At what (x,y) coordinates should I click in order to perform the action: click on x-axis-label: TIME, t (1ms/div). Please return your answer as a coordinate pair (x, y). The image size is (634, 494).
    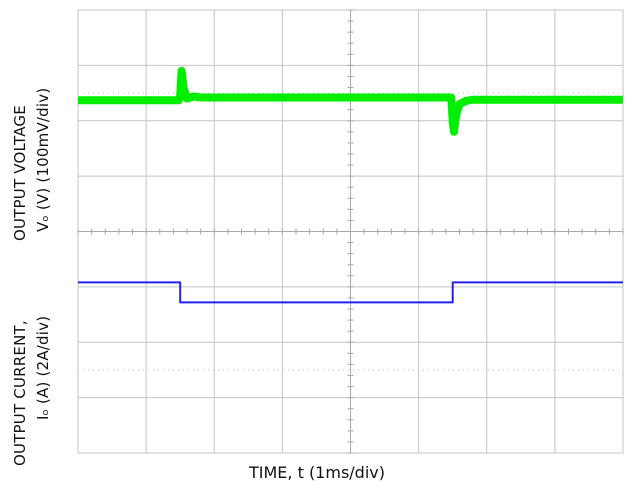
    Looking at the image, I should click on (317, 472).